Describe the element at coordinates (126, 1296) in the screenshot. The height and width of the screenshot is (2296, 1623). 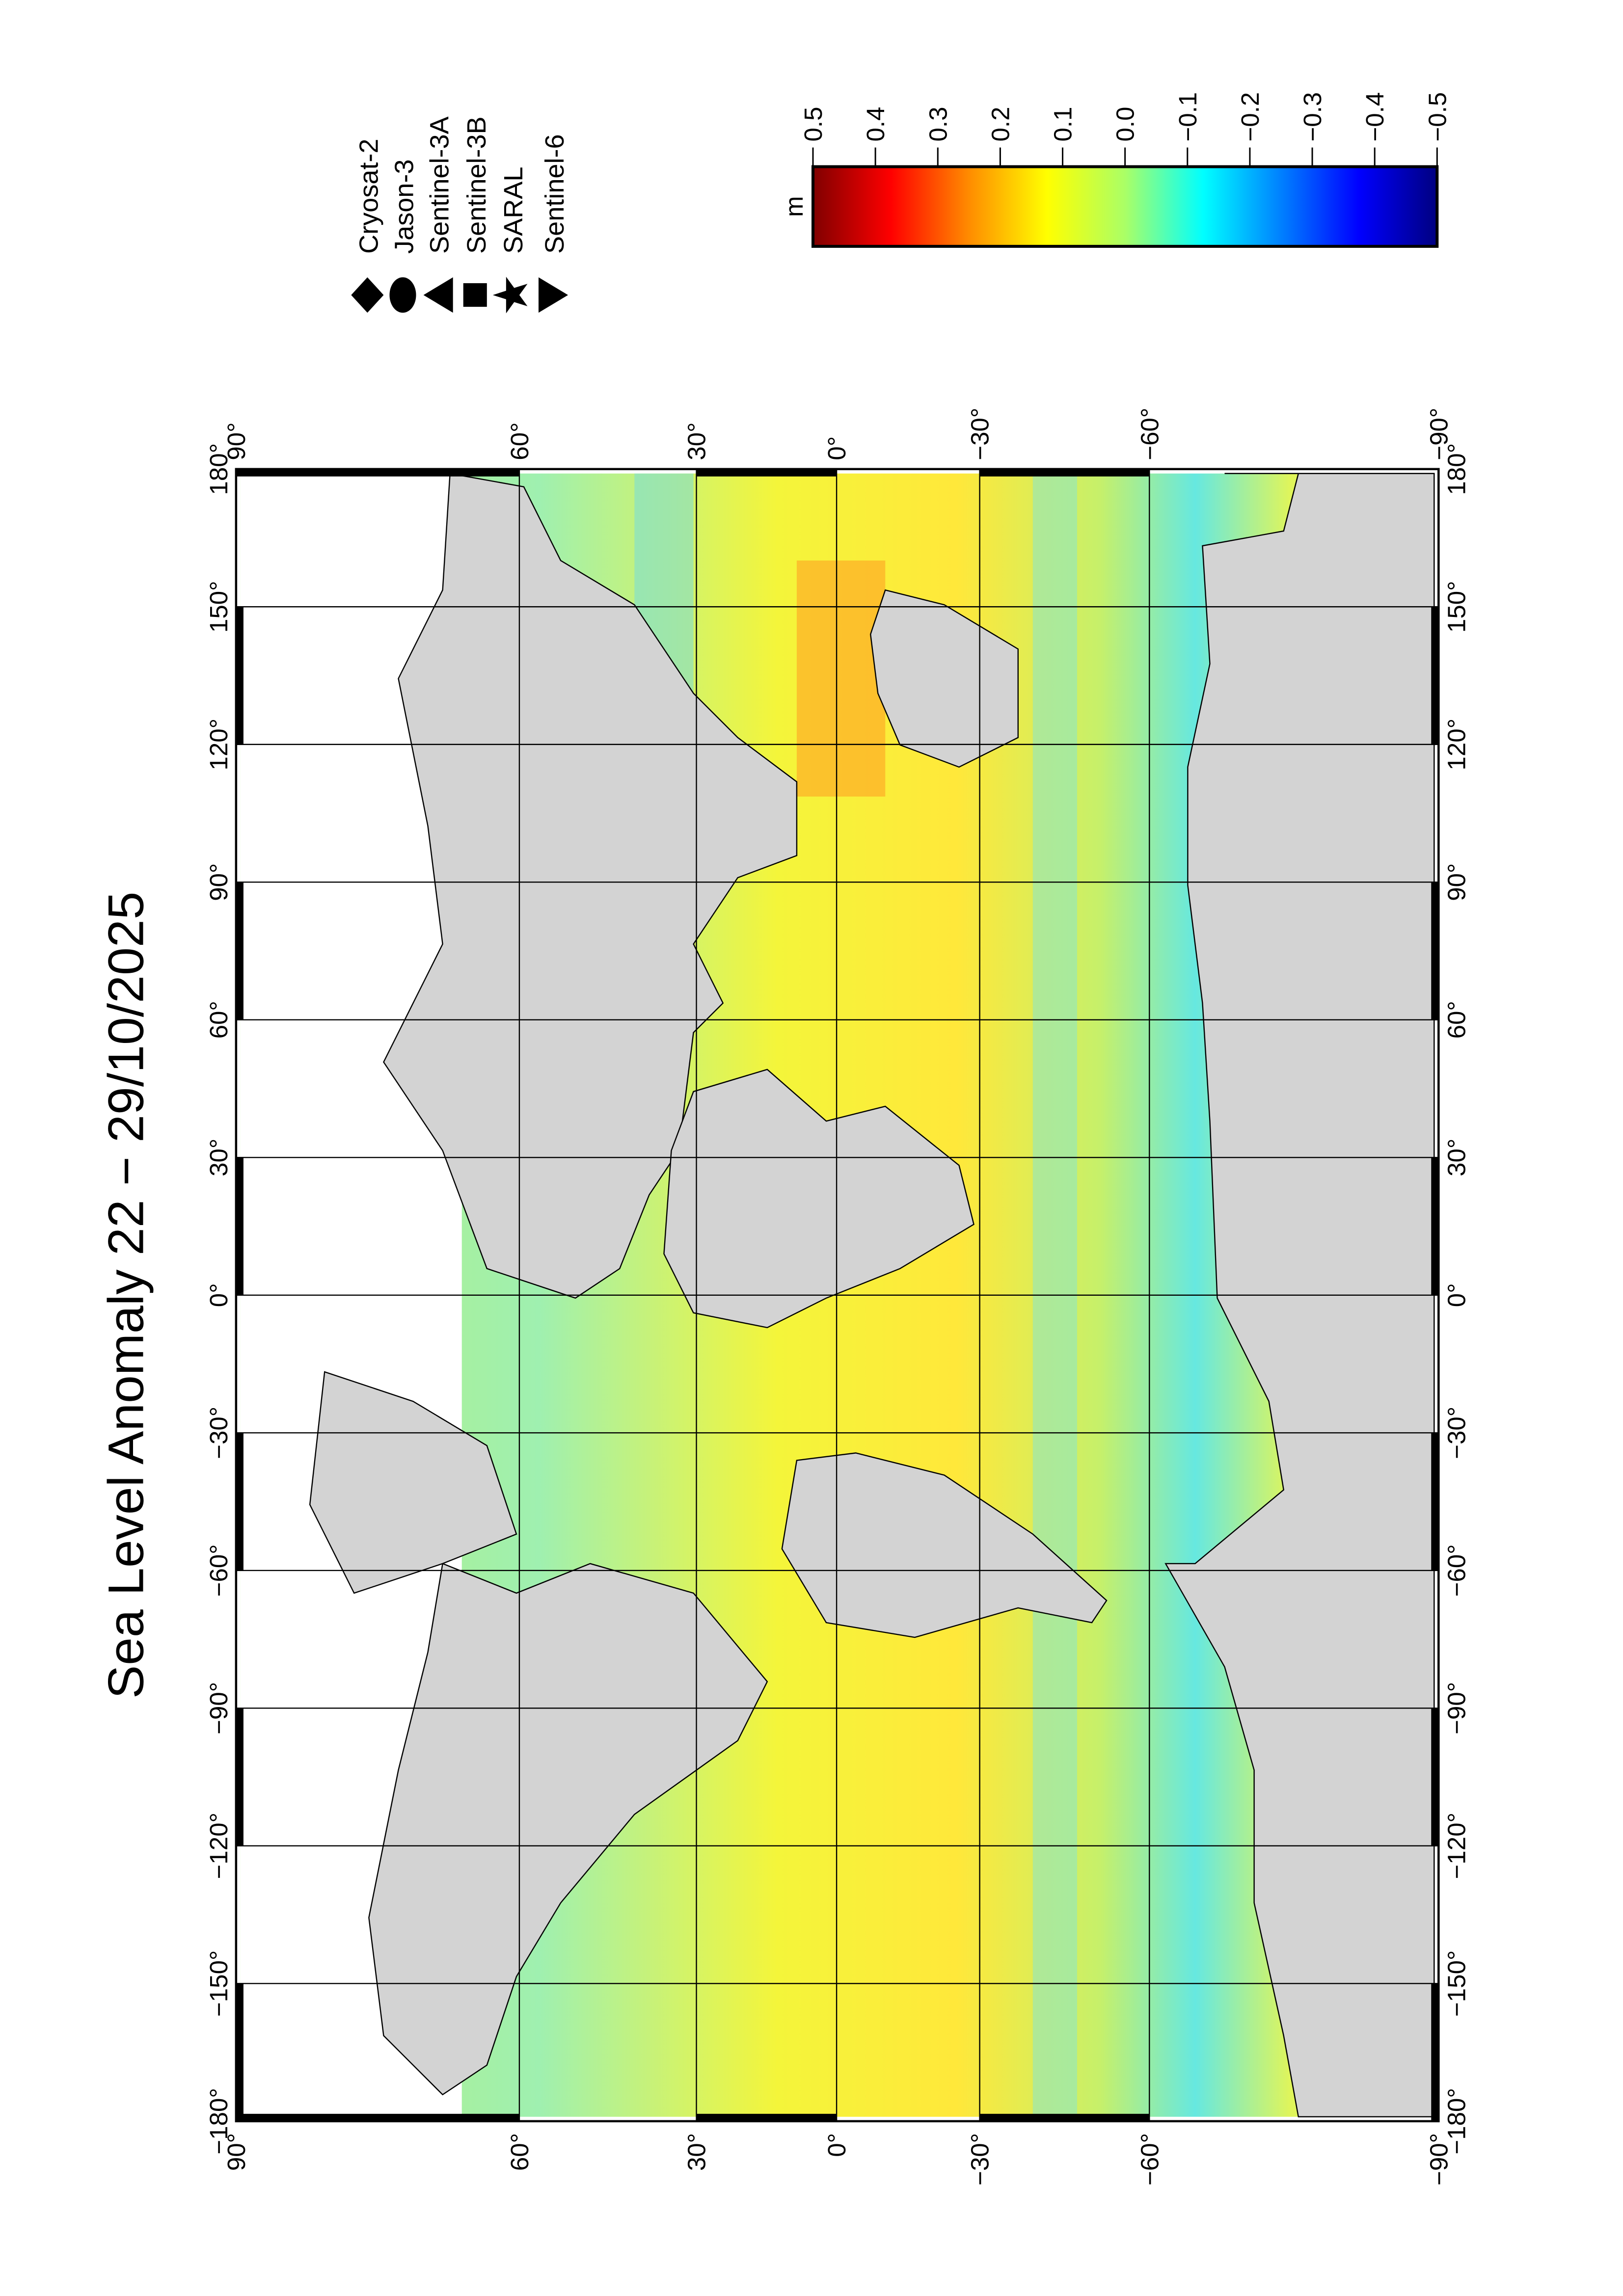
I see `map-title: Sea Level Anomaly 22 − 29/10/2025` at that location.